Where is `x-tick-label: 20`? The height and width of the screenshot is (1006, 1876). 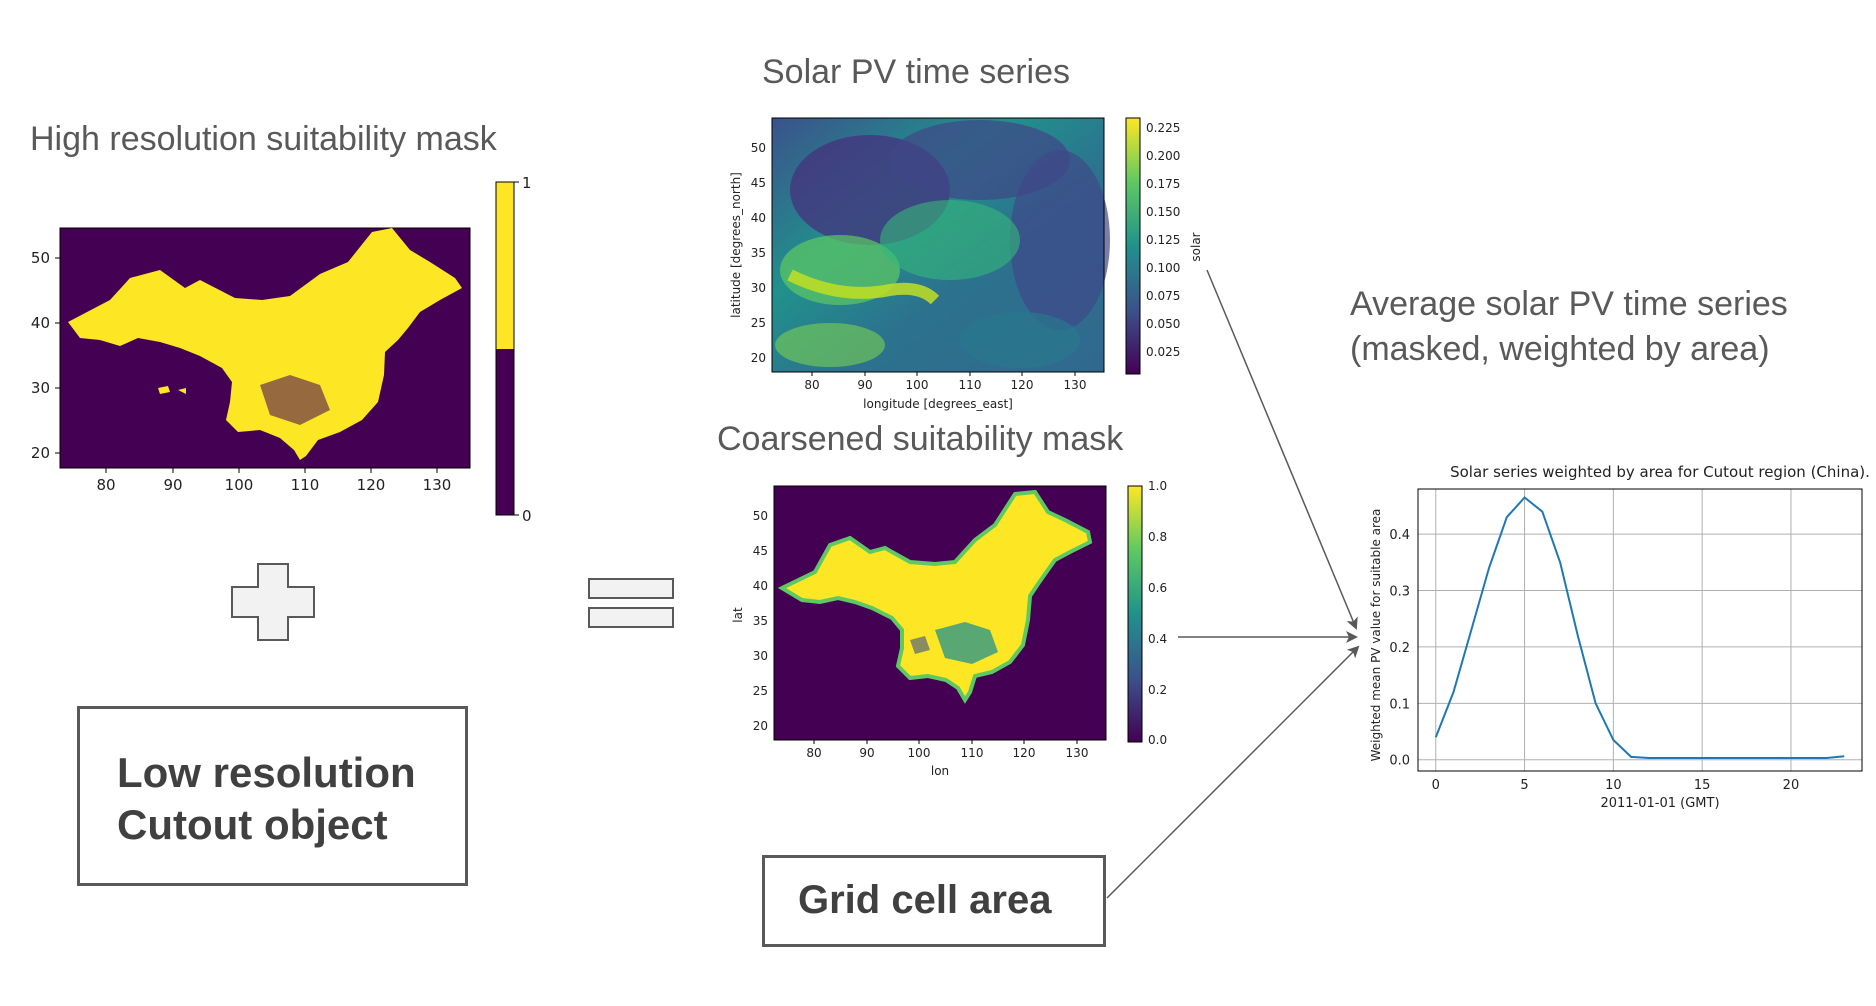 x-tick-label: 20 is located at coordinates (1791, 785).